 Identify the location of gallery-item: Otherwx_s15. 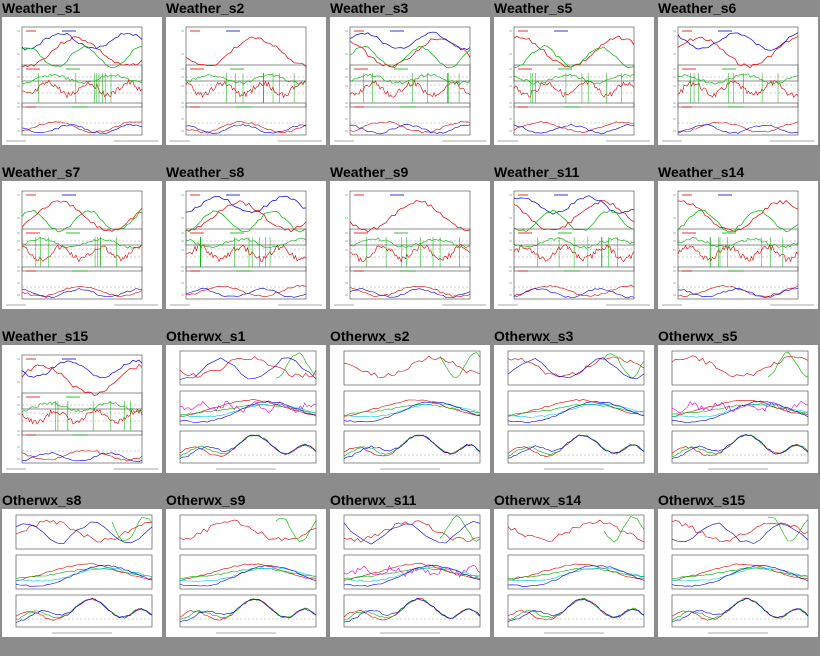
(738, 574).